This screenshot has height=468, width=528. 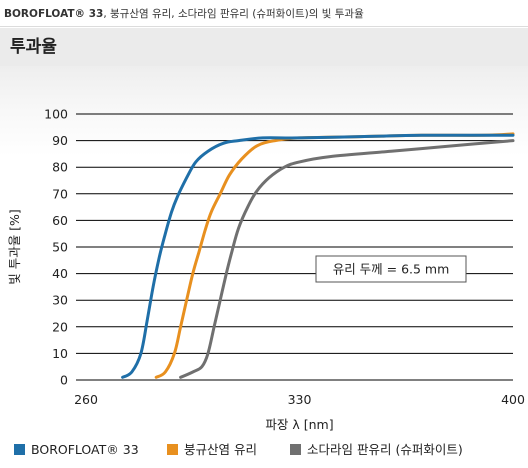 I want to click on y-tick-label: 50, so click(x=60, y=247).